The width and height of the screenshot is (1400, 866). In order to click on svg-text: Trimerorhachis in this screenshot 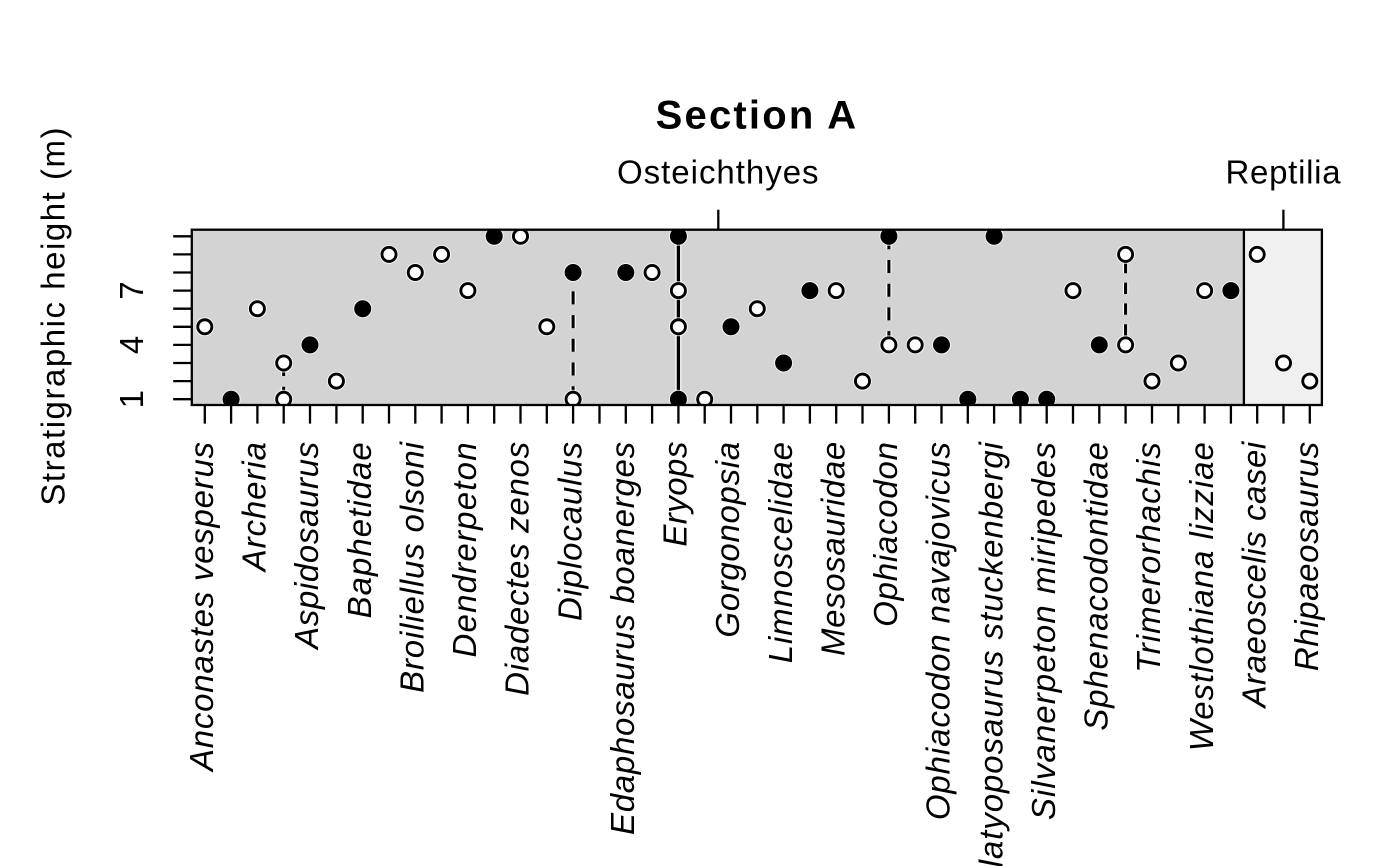, I will do `click(1148, 557)`.